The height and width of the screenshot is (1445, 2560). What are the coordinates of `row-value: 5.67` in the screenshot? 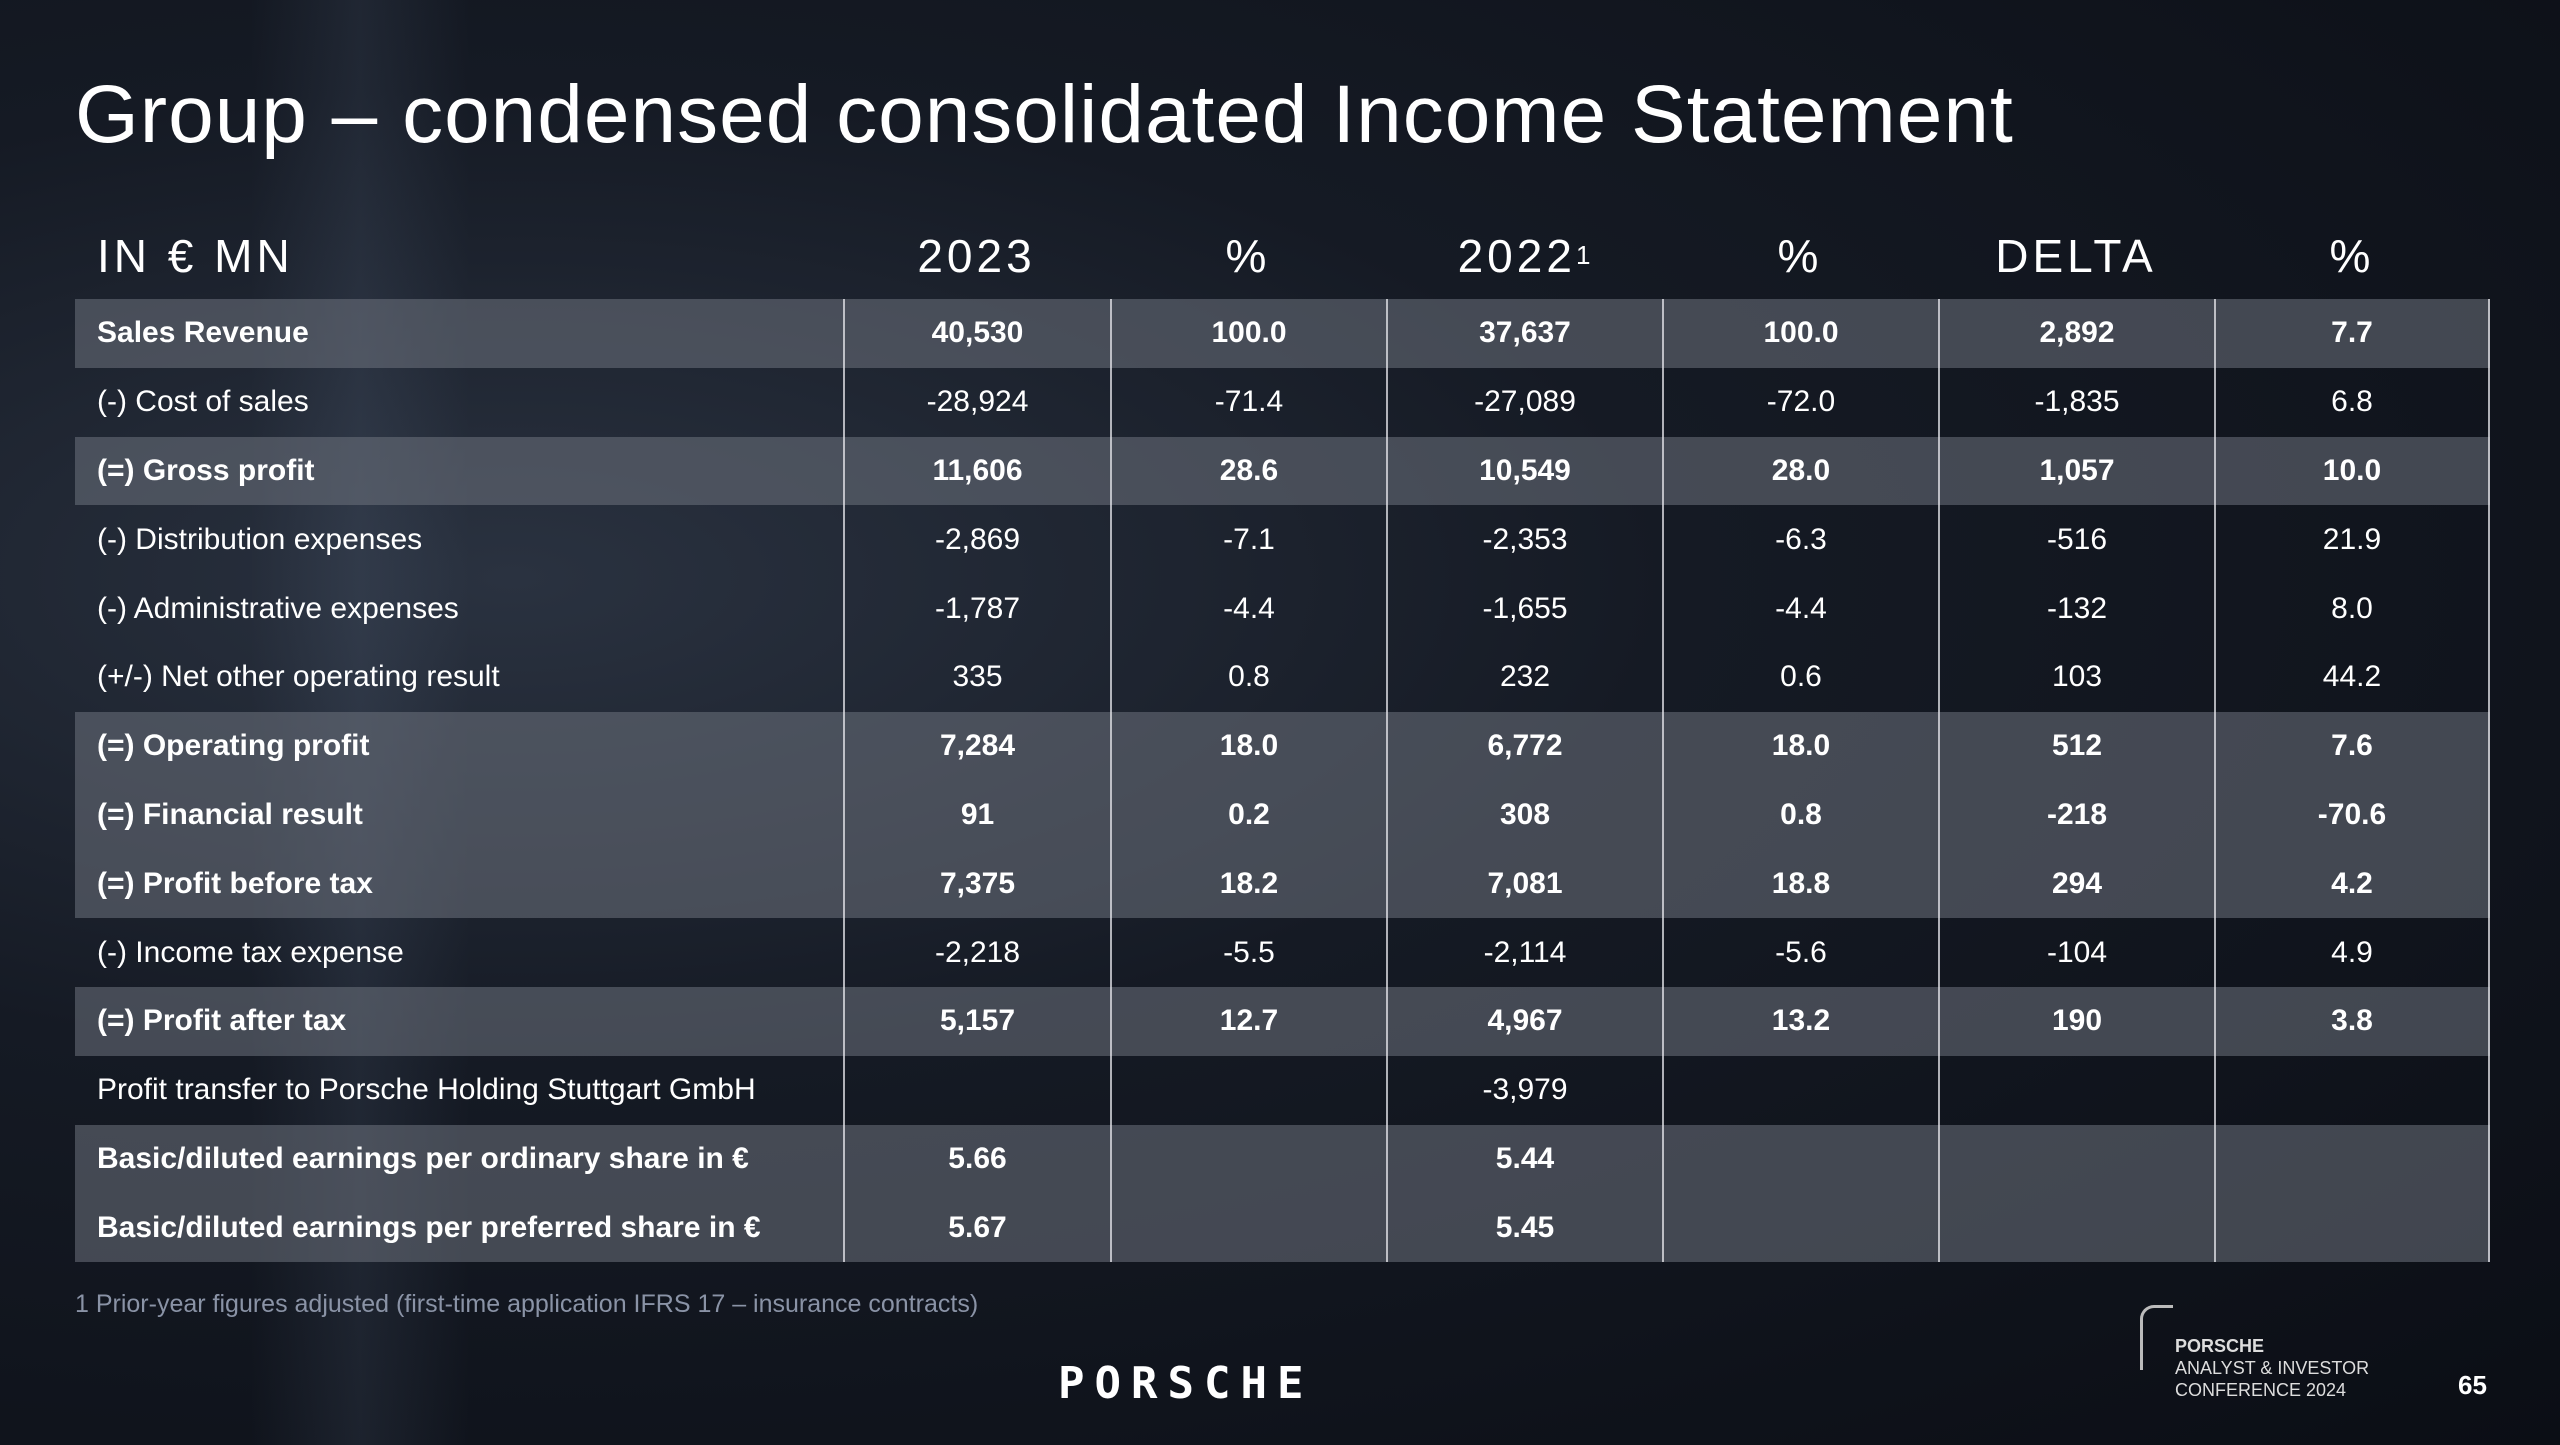 It's located at (976, 1228).